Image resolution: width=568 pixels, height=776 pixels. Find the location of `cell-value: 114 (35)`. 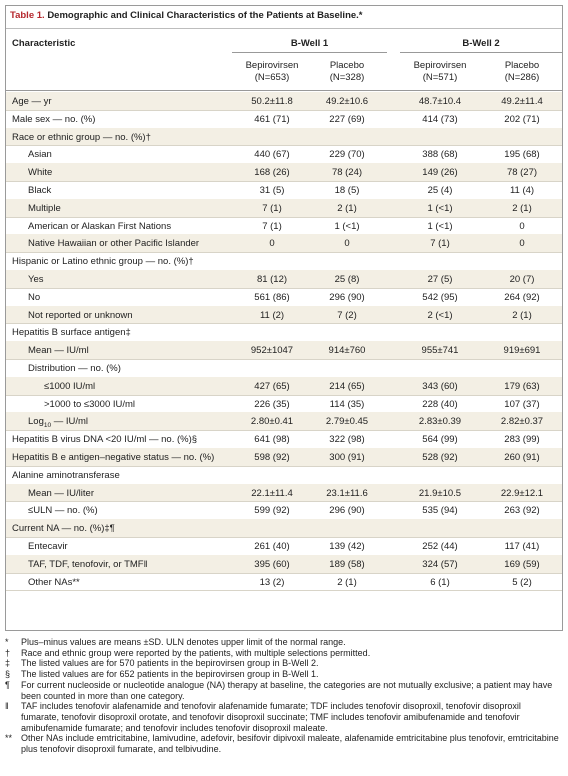

cell-value: 114 (35) is located at coordinates (347, 404).